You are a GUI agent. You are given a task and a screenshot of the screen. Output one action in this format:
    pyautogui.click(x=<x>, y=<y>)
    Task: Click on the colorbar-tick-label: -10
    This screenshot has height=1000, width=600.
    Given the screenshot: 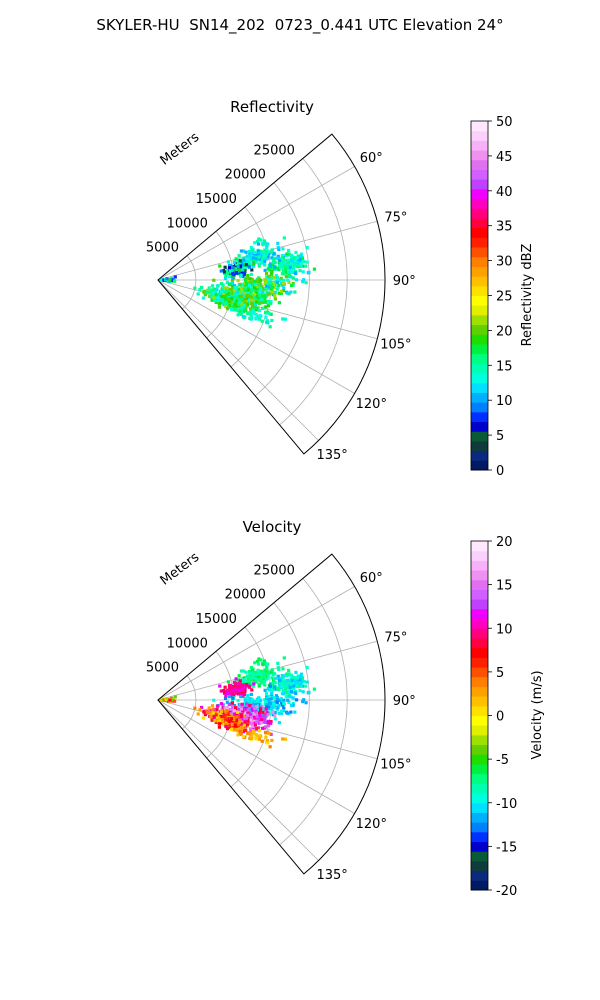 What is the action you would take?
    pyautogui.click(x=506, y=804)
    